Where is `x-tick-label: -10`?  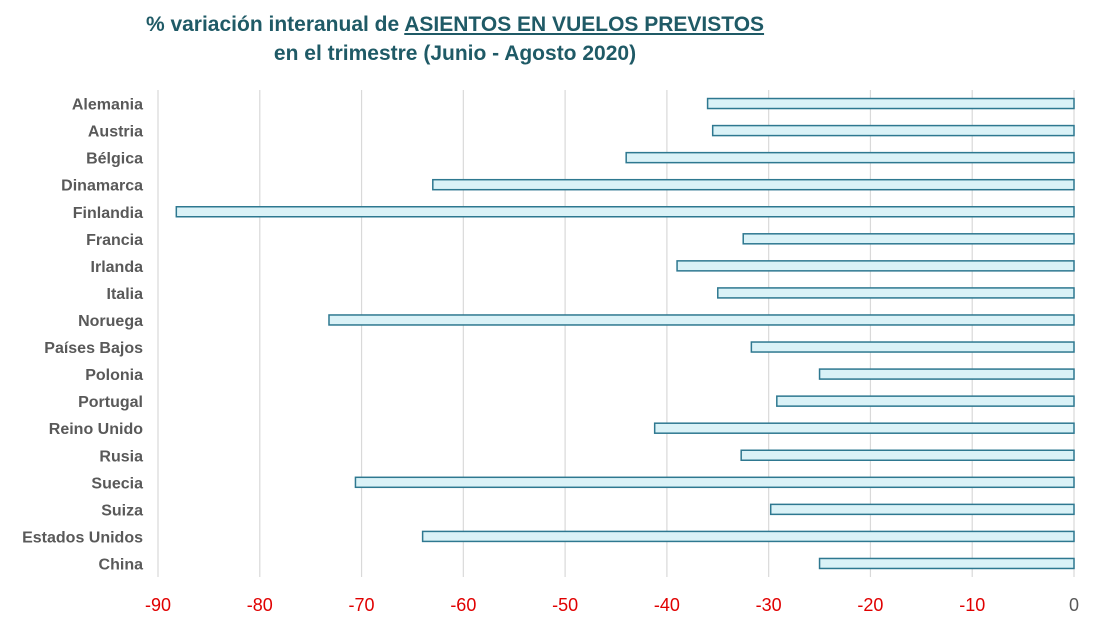
x-tick-label: -10 is located at coordinates (972, 605).